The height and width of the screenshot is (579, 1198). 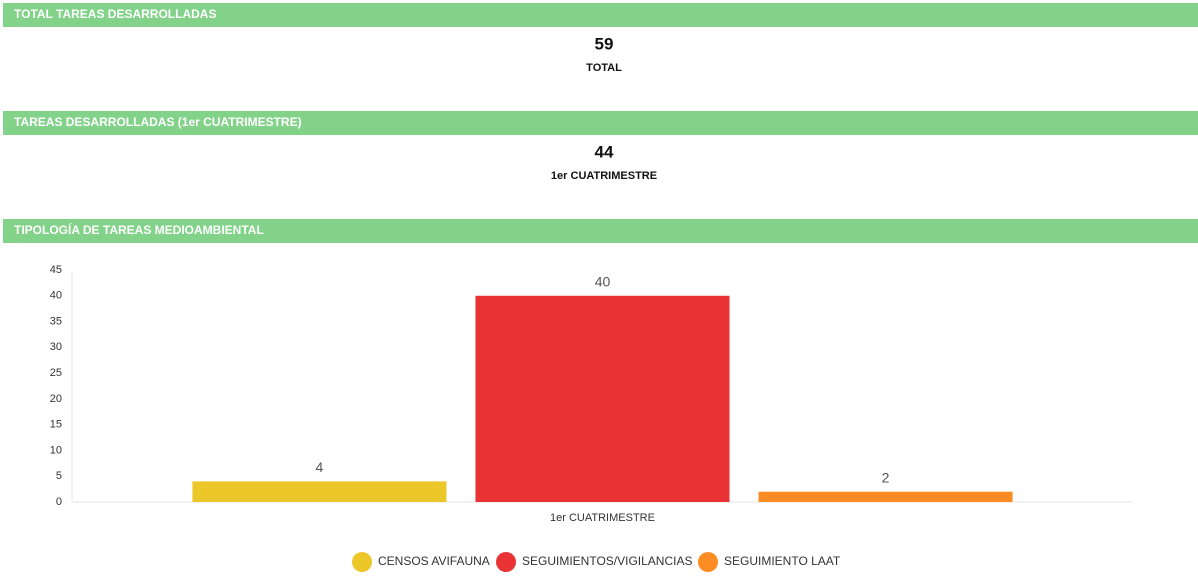 What do you see at coordinates (607, 561) in the screenshot?
I see `legend-label: SEGUIMIENTOS/VIGILANCIAS` at bounding box center [607, 561].